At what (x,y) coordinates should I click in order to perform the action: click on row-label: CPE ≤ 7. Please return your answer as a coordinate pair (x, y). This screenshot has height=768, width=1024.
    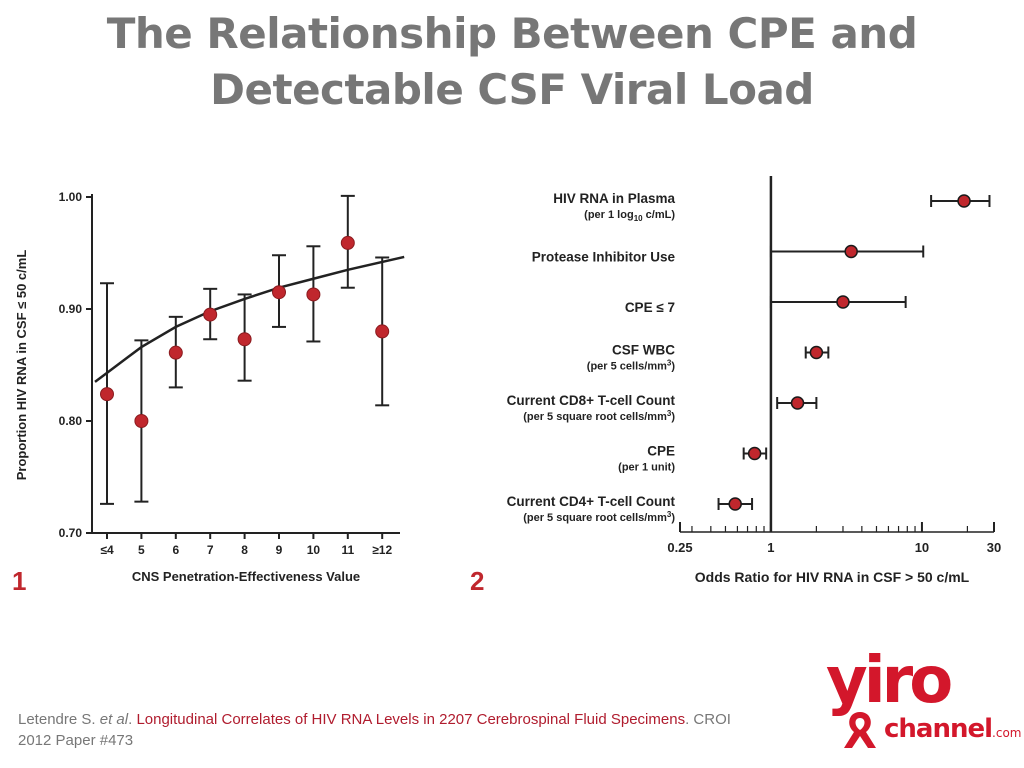
    Looking at the image, I should click on (650, 307).